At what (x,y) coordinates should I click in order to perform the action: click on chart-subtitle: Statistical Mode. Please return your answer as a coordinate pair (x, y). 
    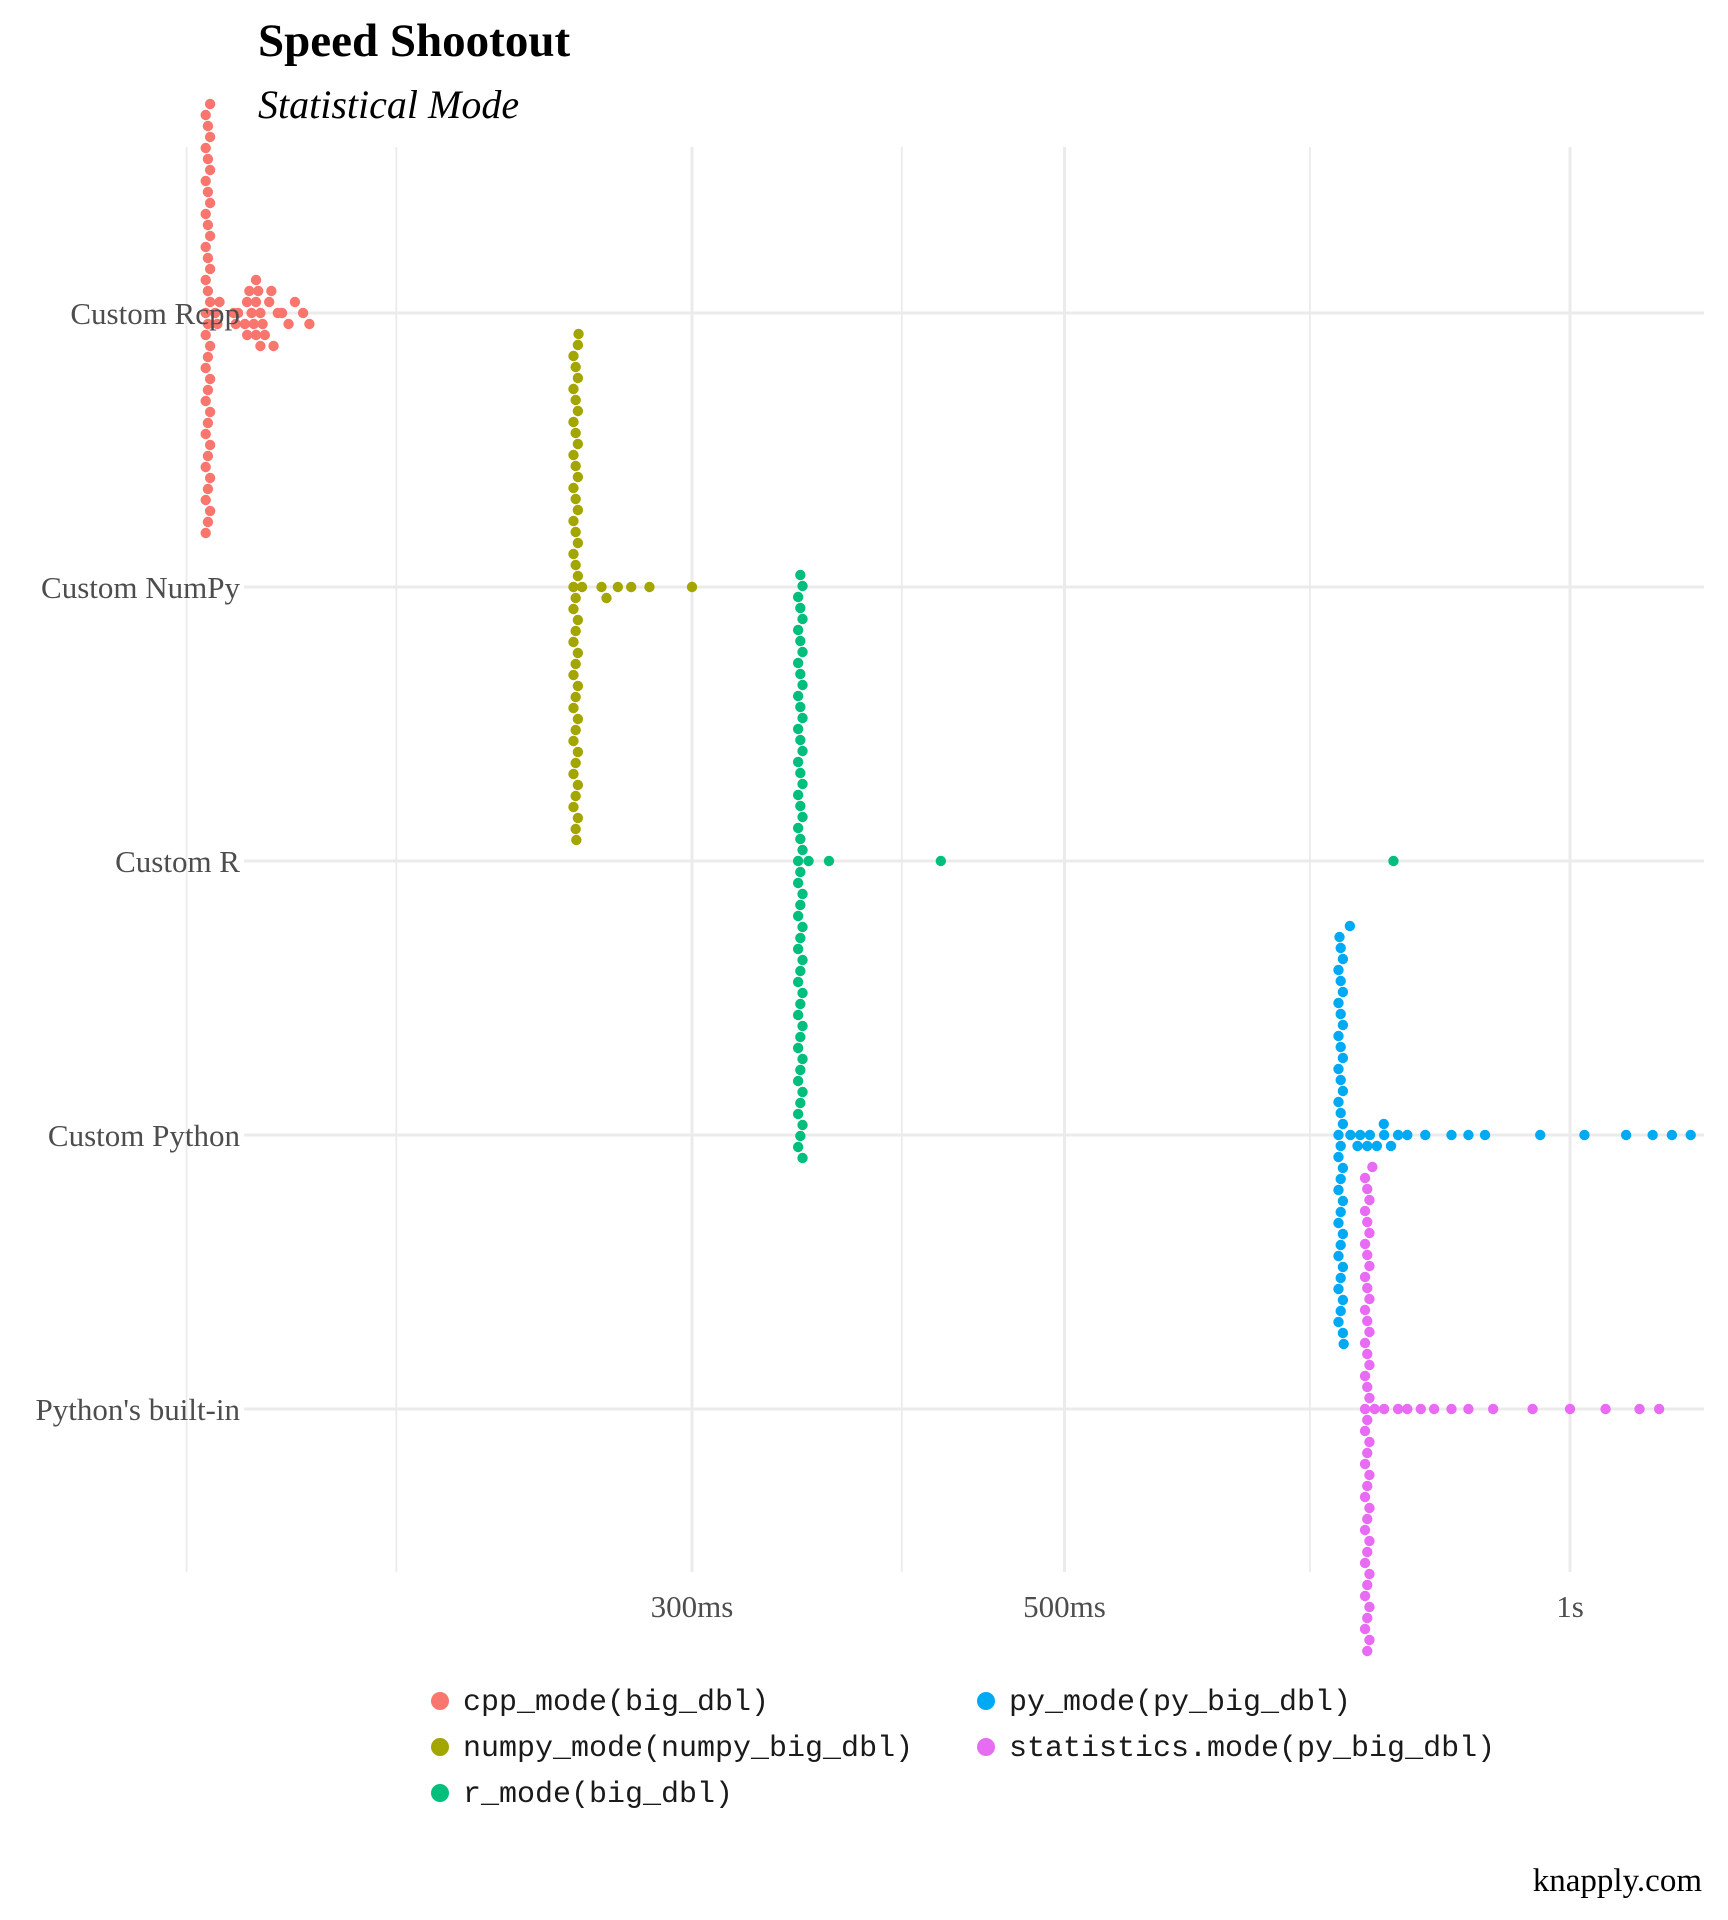
    Looking at the image, I should click on (388, 104).